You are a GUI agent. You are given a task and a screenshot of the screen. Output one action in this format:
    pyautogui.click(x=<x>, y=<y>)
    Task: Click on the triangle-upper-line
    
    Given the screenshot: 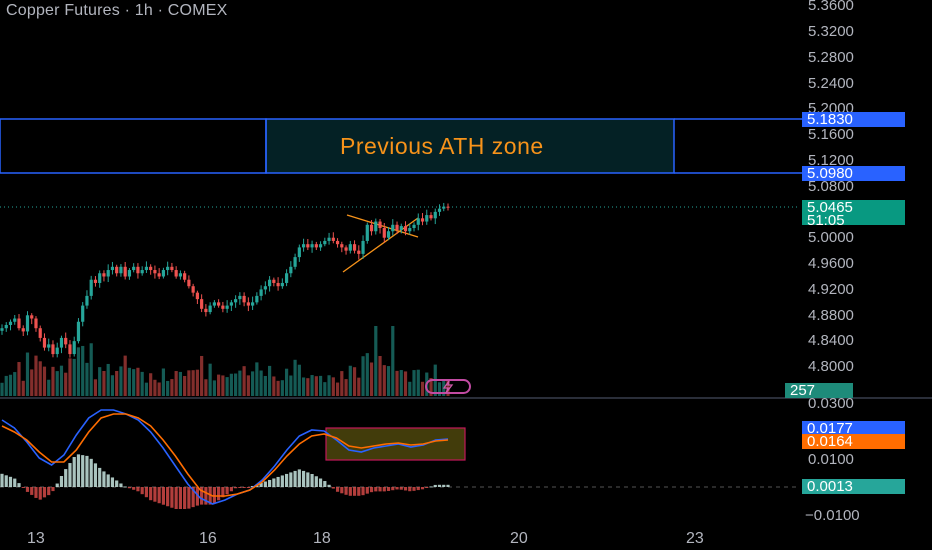 What is the action you would take?
    pyautogui.click(x=382, y=226)
    